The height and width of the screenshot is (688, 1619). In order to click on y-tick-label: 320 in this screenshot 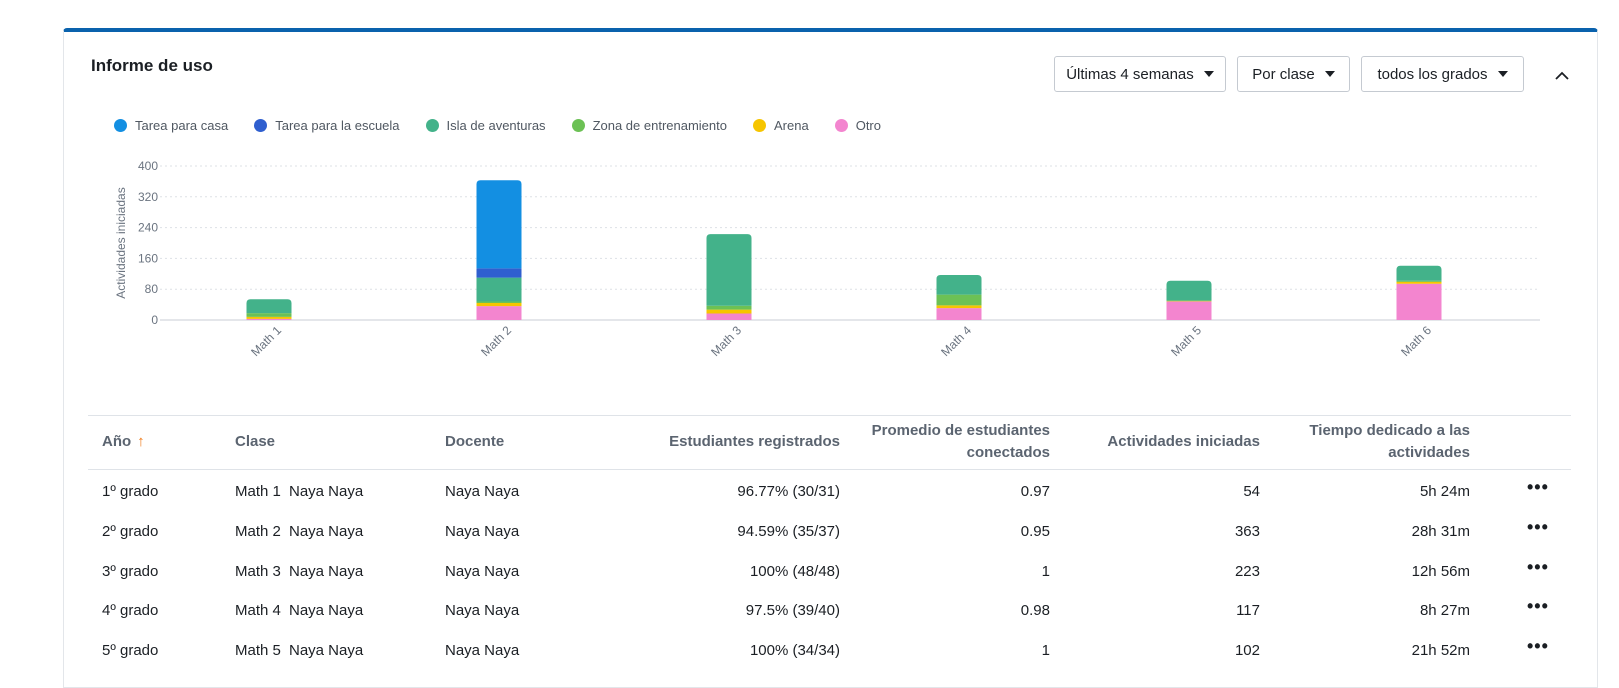, I will do `click(148, 197)`.